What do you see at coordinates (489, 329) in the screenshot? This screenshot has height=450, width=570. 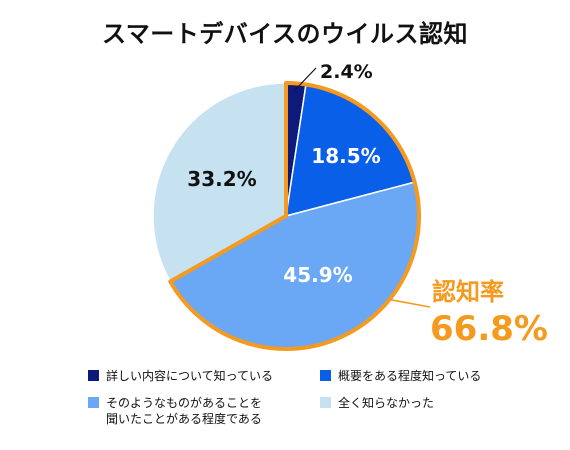 I see `annotation-value: 66.8%` at bounding box center [489, 329].